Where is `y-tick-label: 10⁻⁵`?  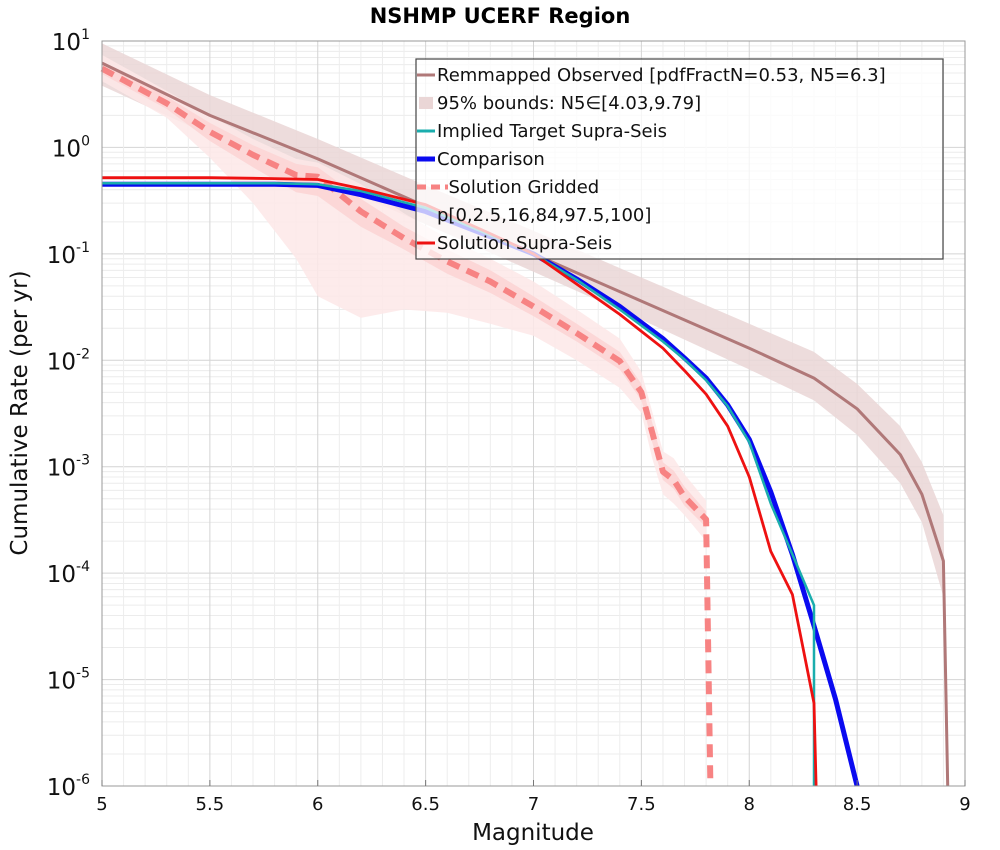 y-tick-label: 10⁻⁵ is located at coordinates (68, 680).